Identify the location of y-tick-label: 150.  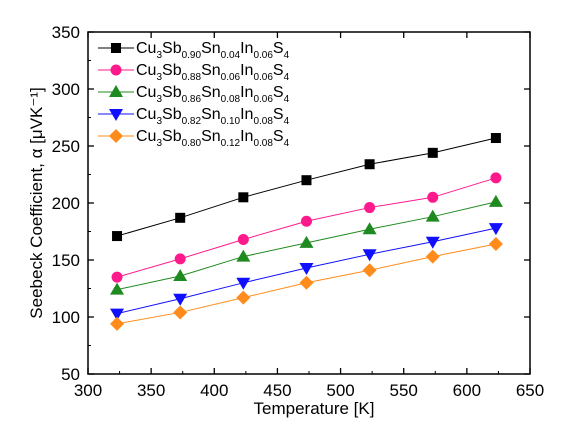
(66, 260).